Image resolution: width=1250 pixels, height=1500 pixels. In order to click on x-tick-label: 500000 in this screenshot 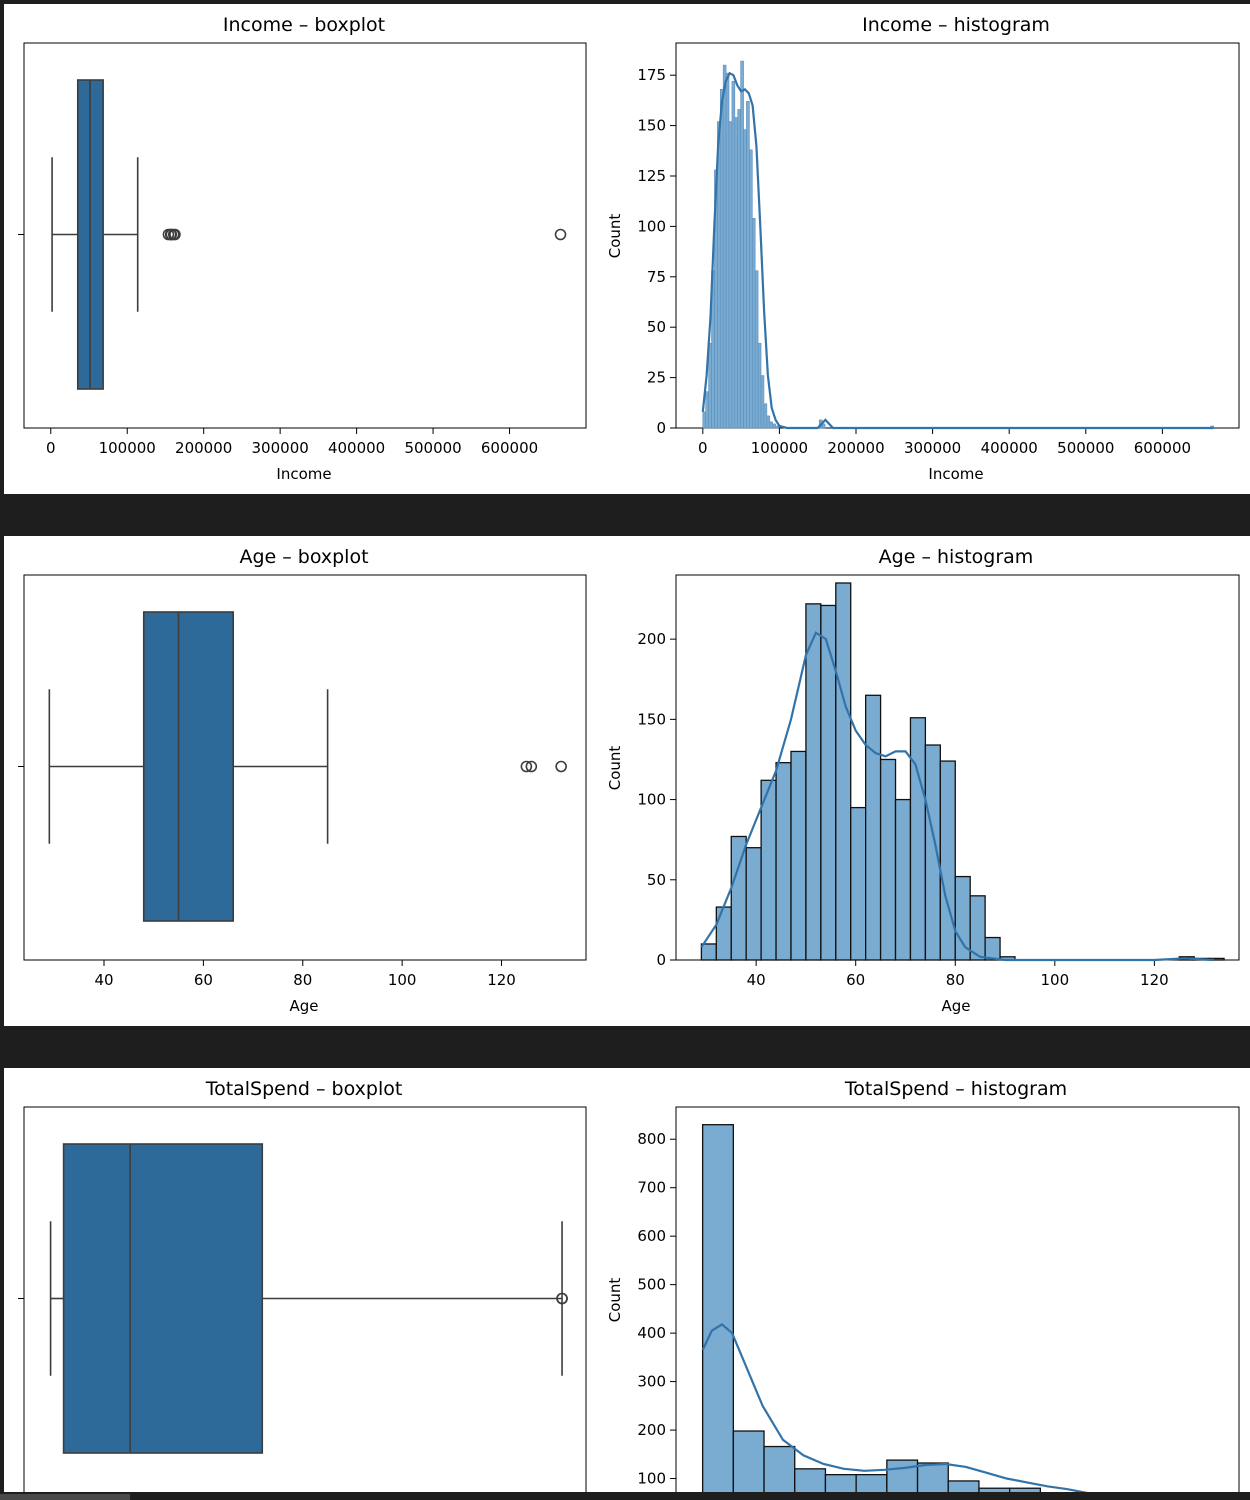, I will do `click(432, 448)`.